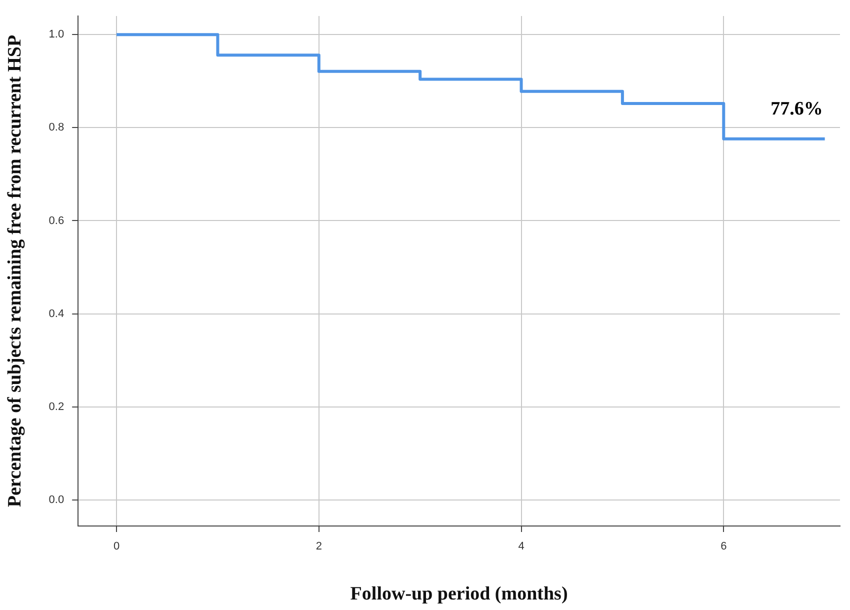  What do you see at coordinates (56, 128) in the screenshot?
I see `y-tick-label: 0.8` at bounding box center [56, 128].